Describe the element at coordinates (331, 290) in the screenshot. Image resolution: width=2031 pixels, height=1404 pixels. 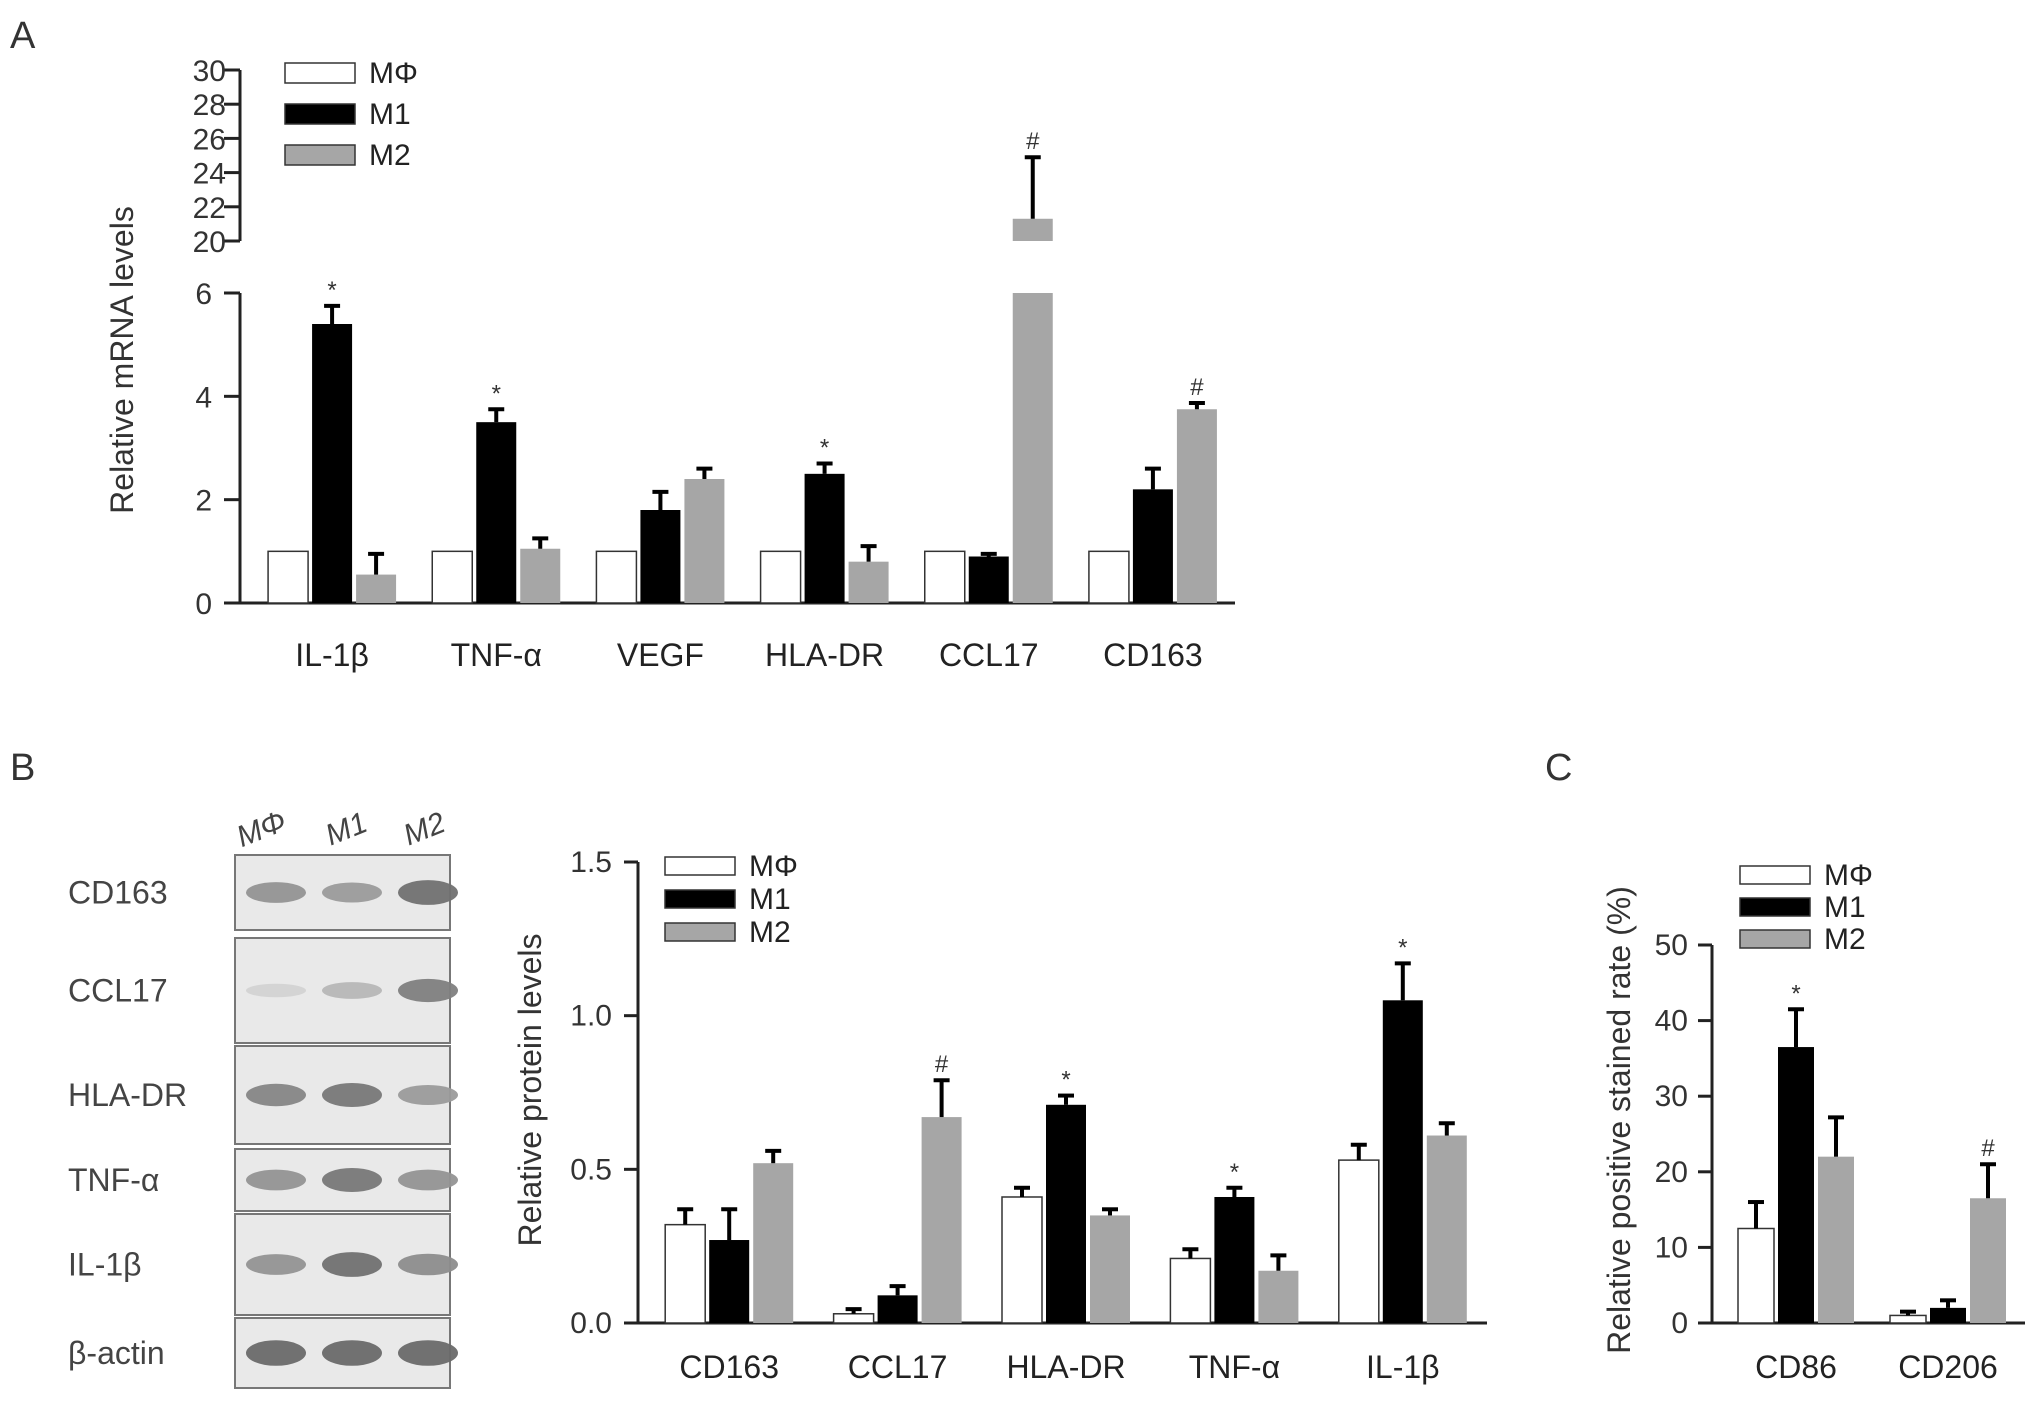
I see `significance-mark-il-1: *` at that location.